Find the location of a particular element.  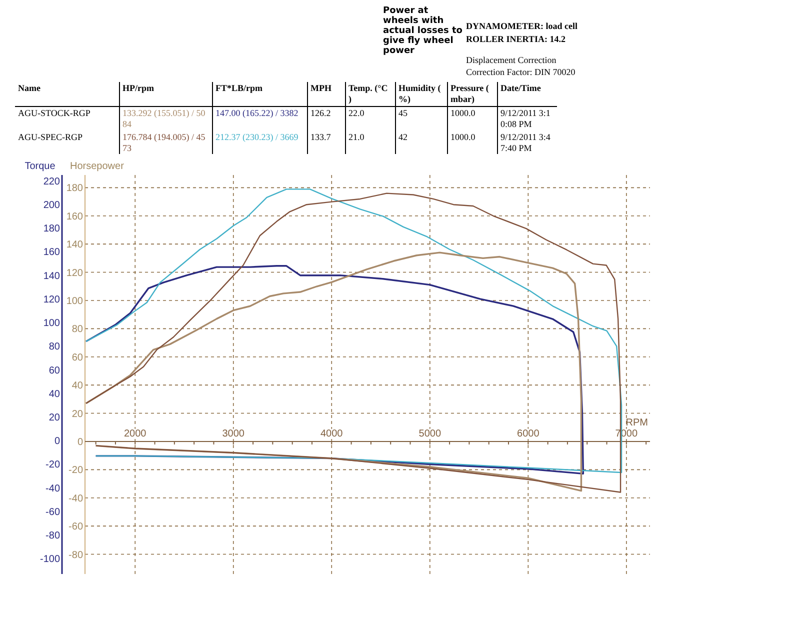

y2-tick-label: -60 is located at coordinates (76, 527).